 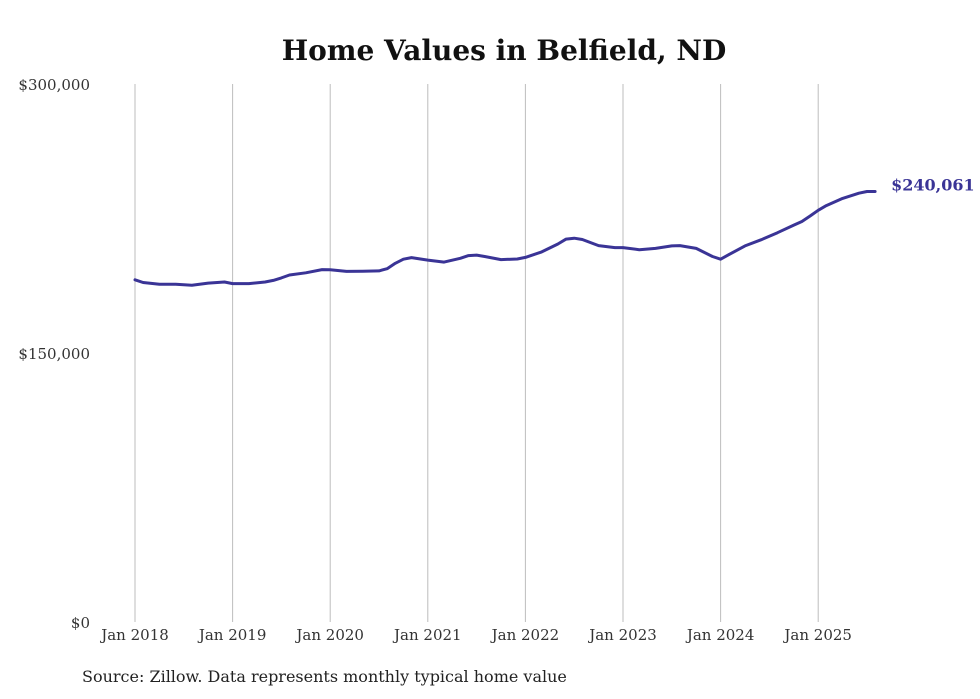 I want to click on x-tick-label: Jan 2018, so click(x=134, y=635).